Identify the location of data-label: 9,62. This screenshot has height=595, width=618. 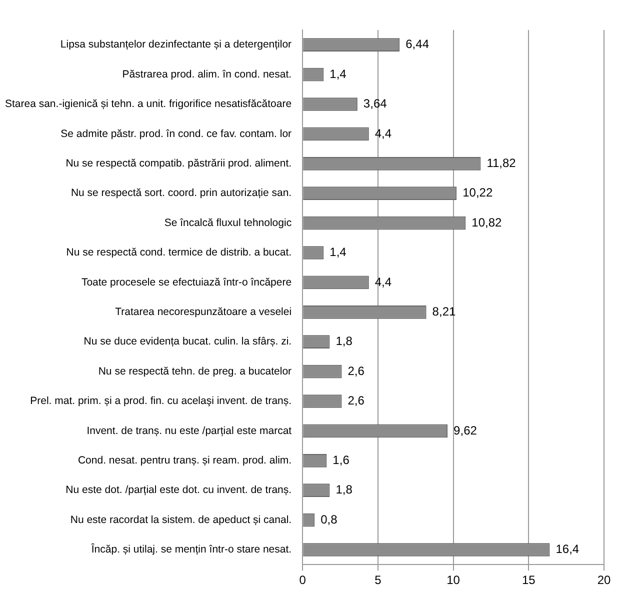
(466, 430).